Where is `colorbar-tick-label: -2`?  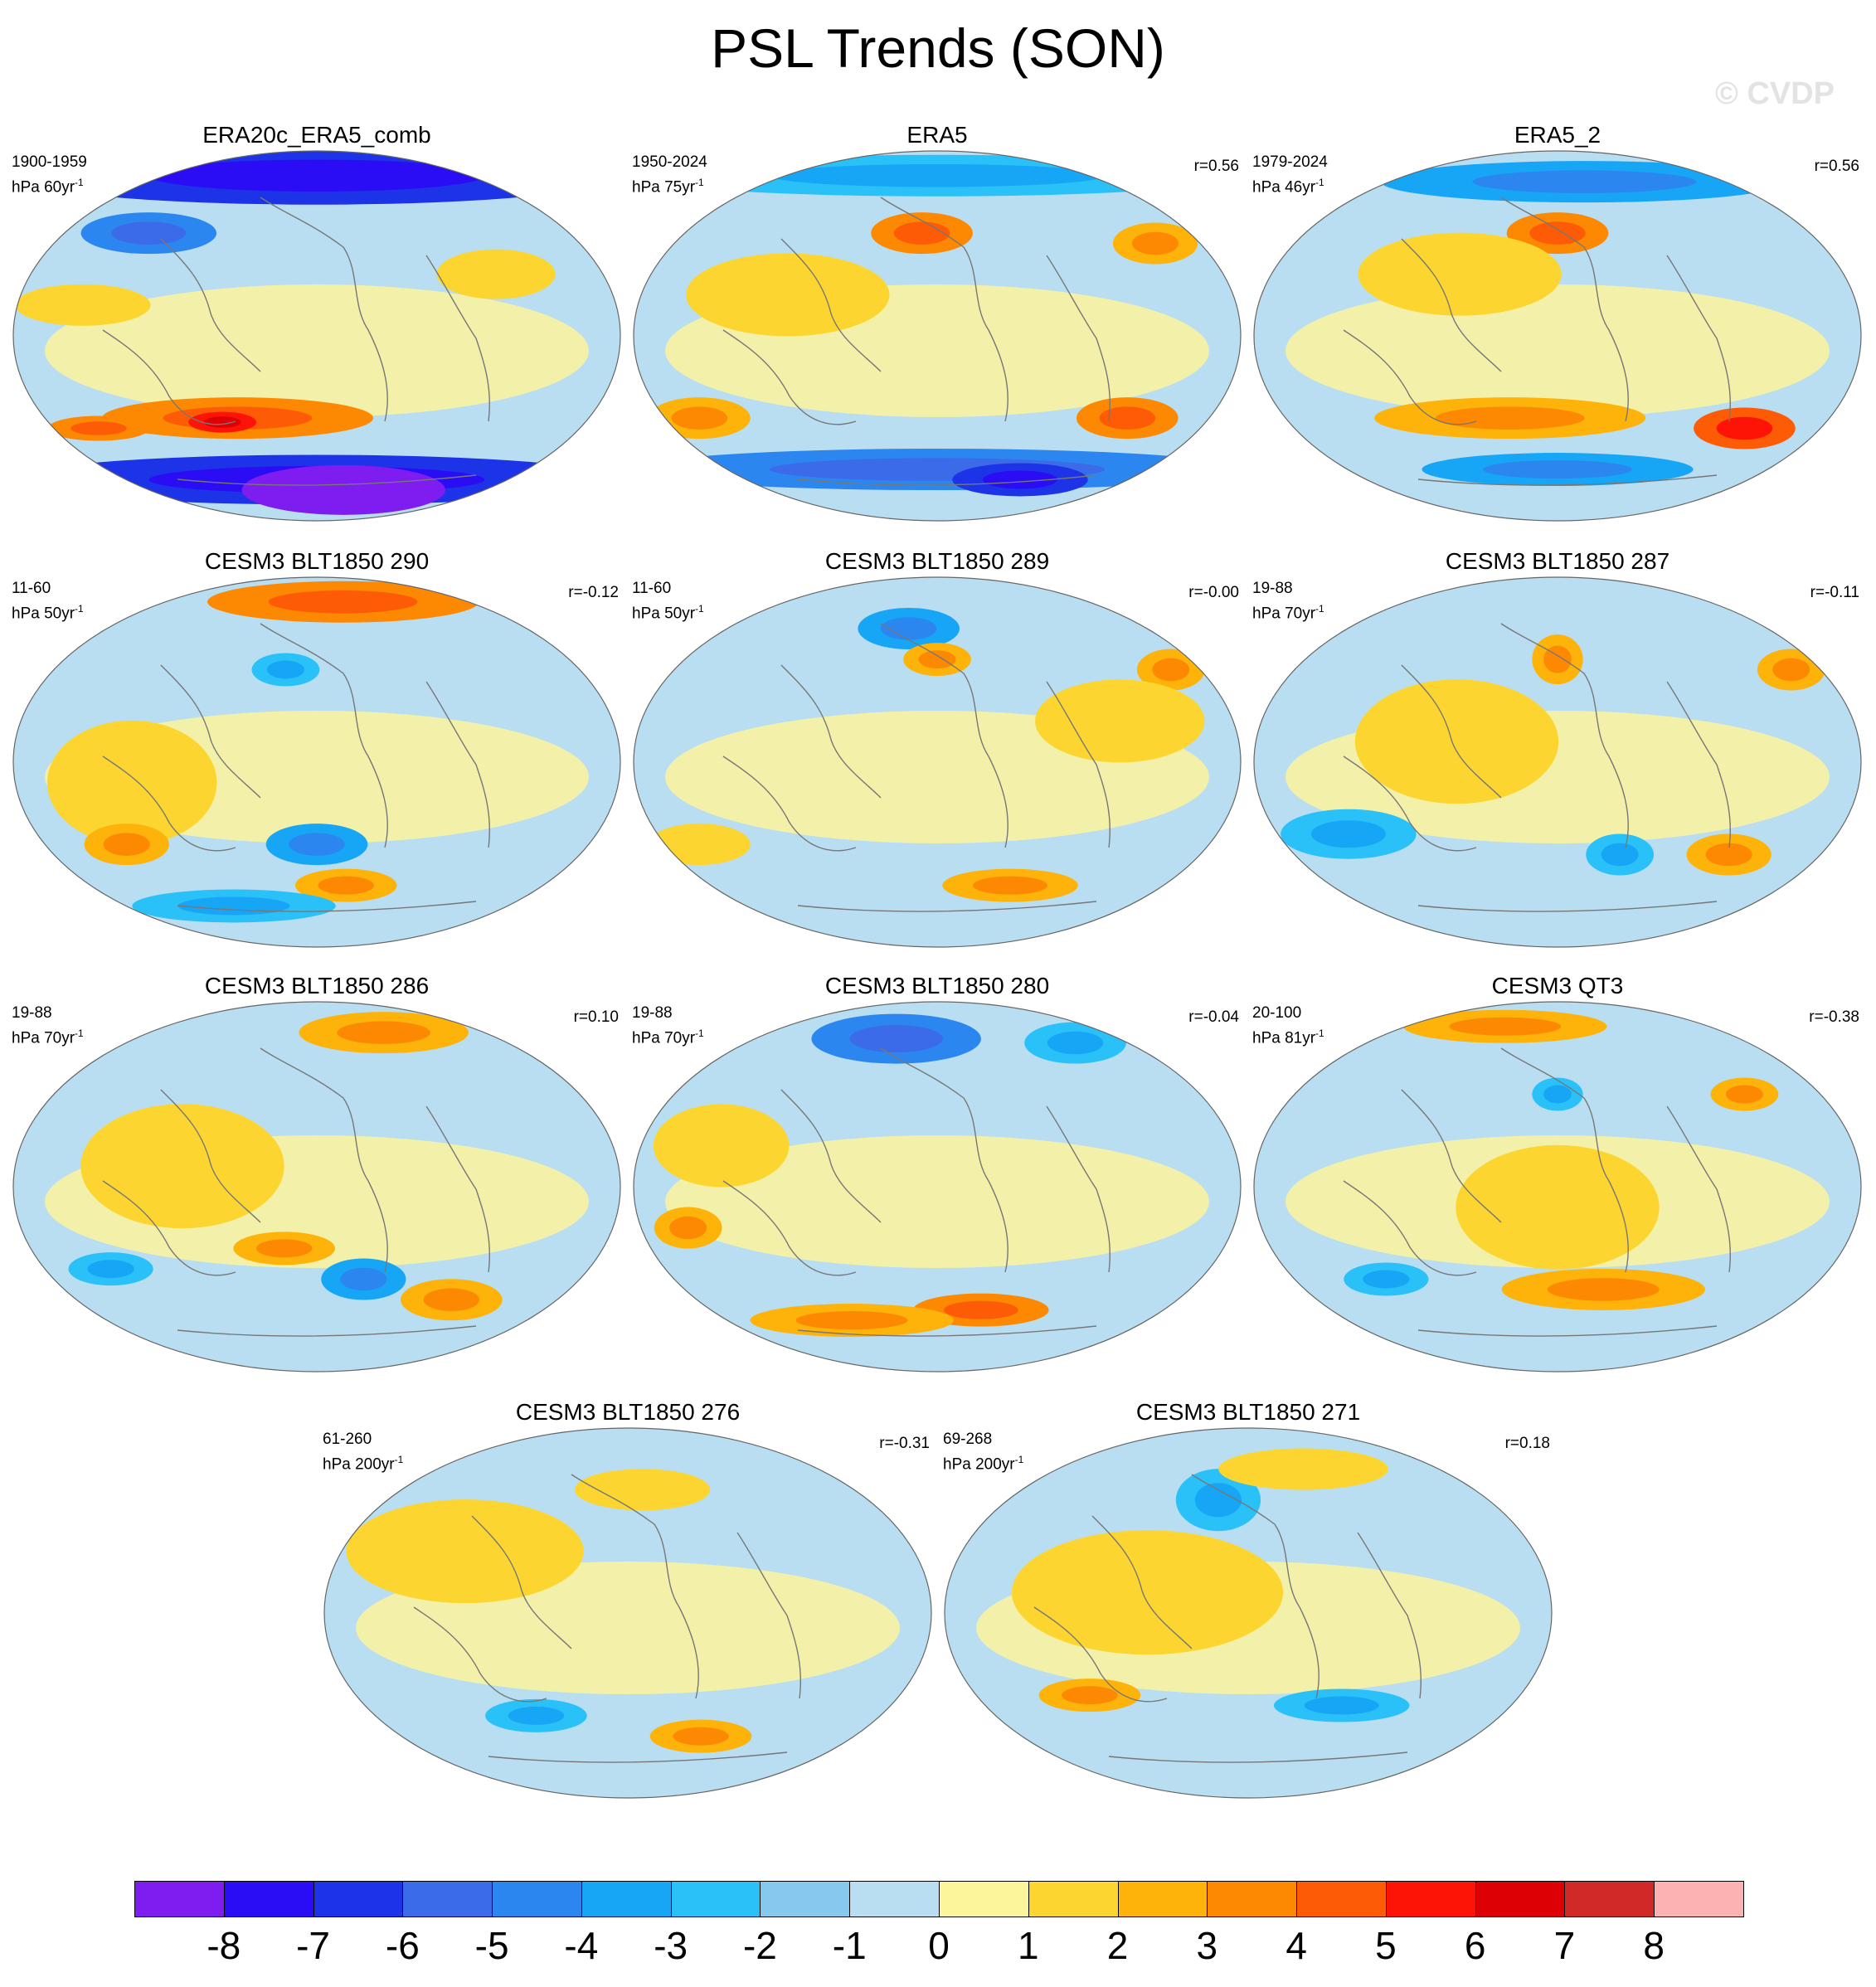 colorbar-tick-label: -2 is located at coordinates (759, 1945).